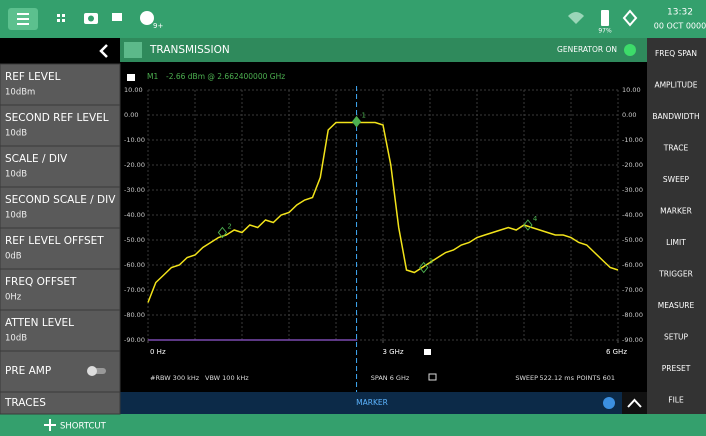 This screenshot has width=706, height=436. I want to click on nav-label: PRESET, so click(676, 368).